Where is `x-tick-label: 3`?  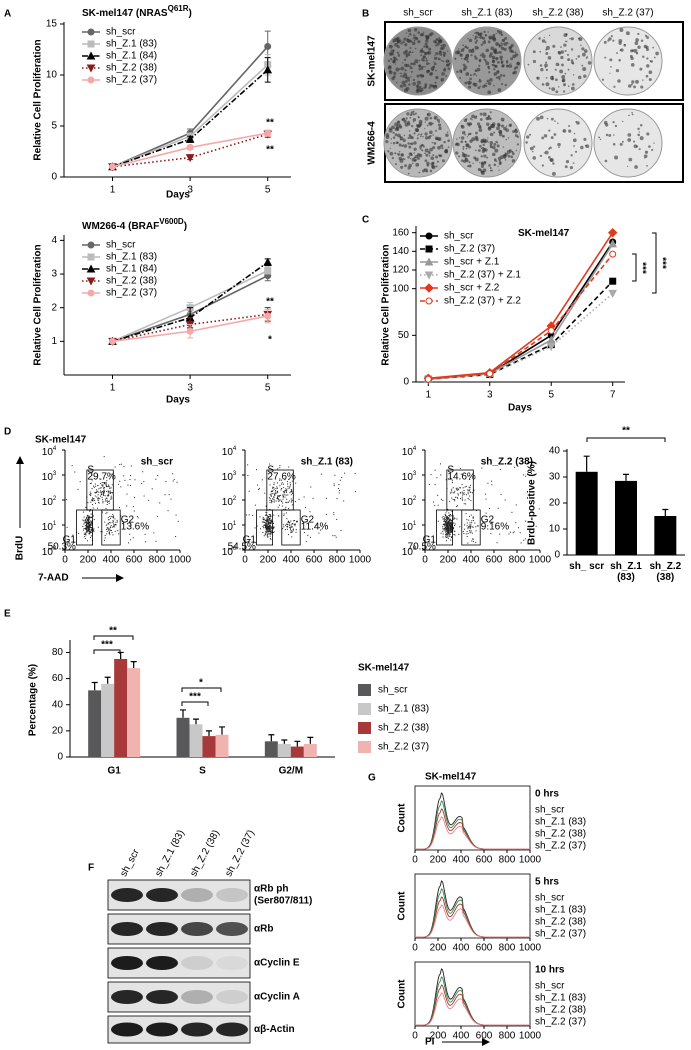
x-tick-label: 3 is located at coordinates (190, 388).